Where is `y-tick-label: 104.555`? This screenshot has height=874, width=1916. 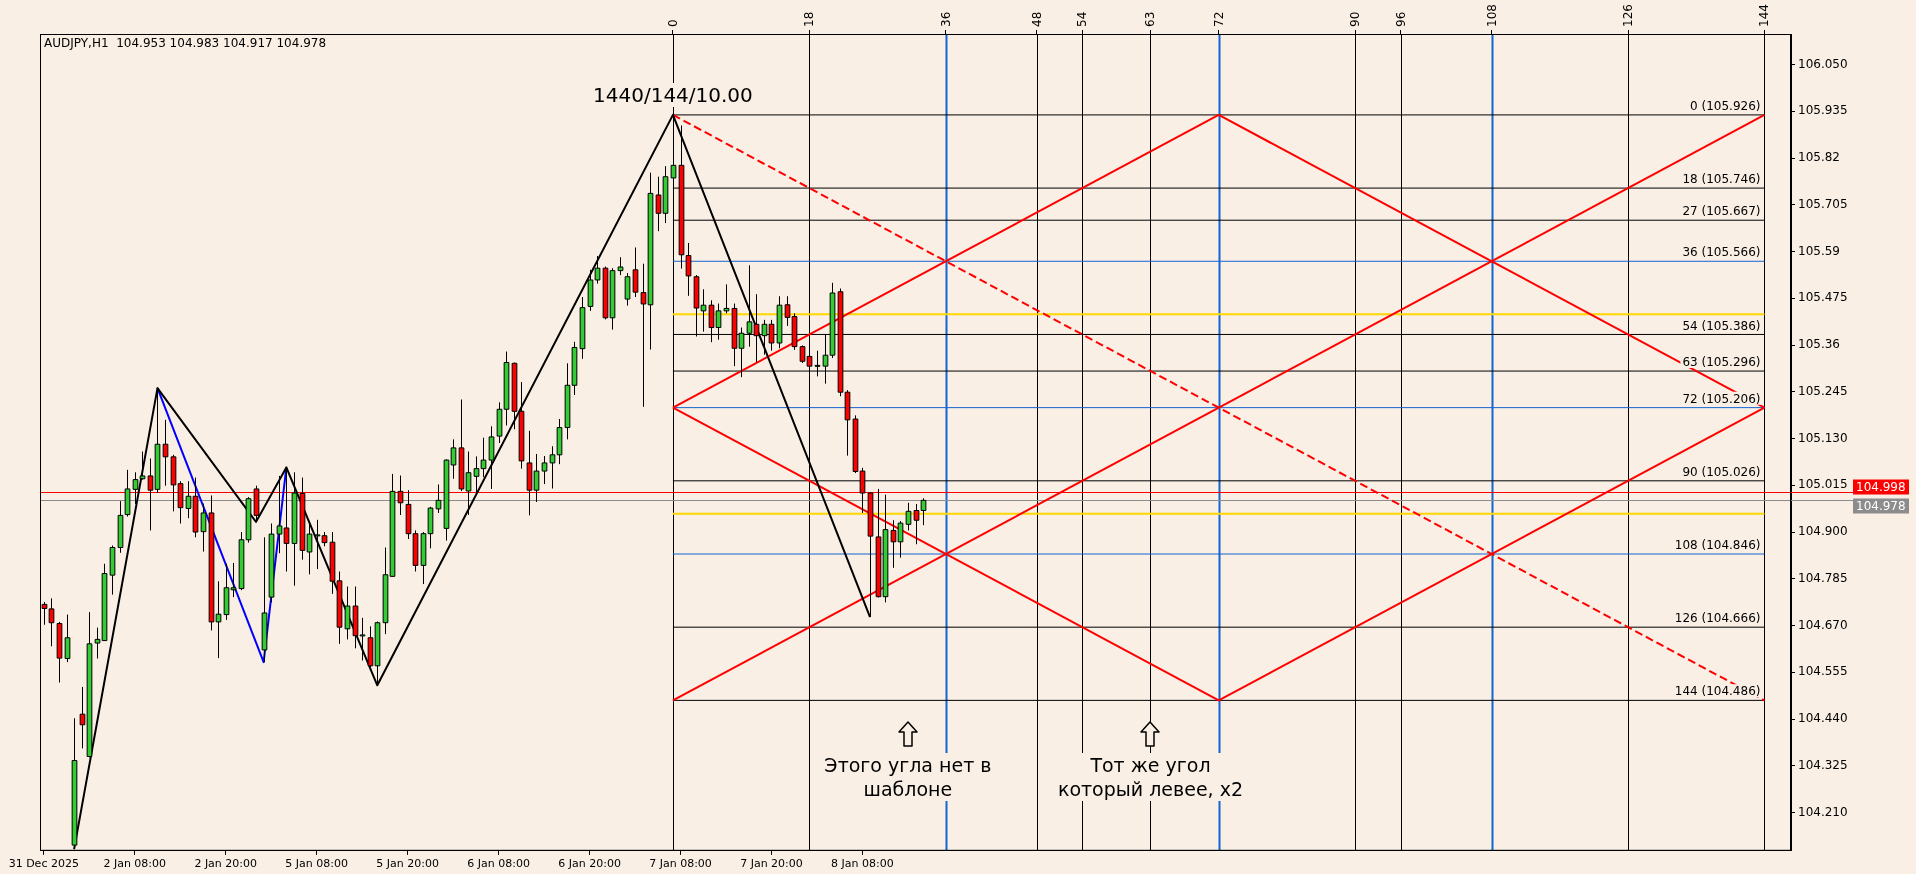
y-tick-label: 104.555 is located at coordinates (1823, 671).